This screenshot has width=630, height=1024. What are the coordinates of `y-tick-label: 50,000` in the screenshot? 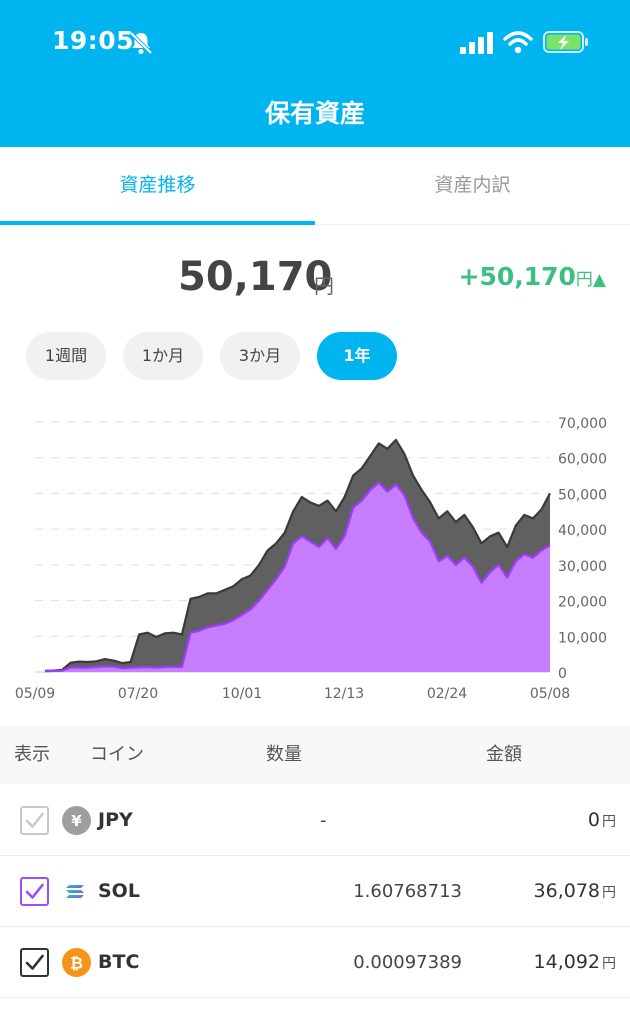 It's located at (582, 495).